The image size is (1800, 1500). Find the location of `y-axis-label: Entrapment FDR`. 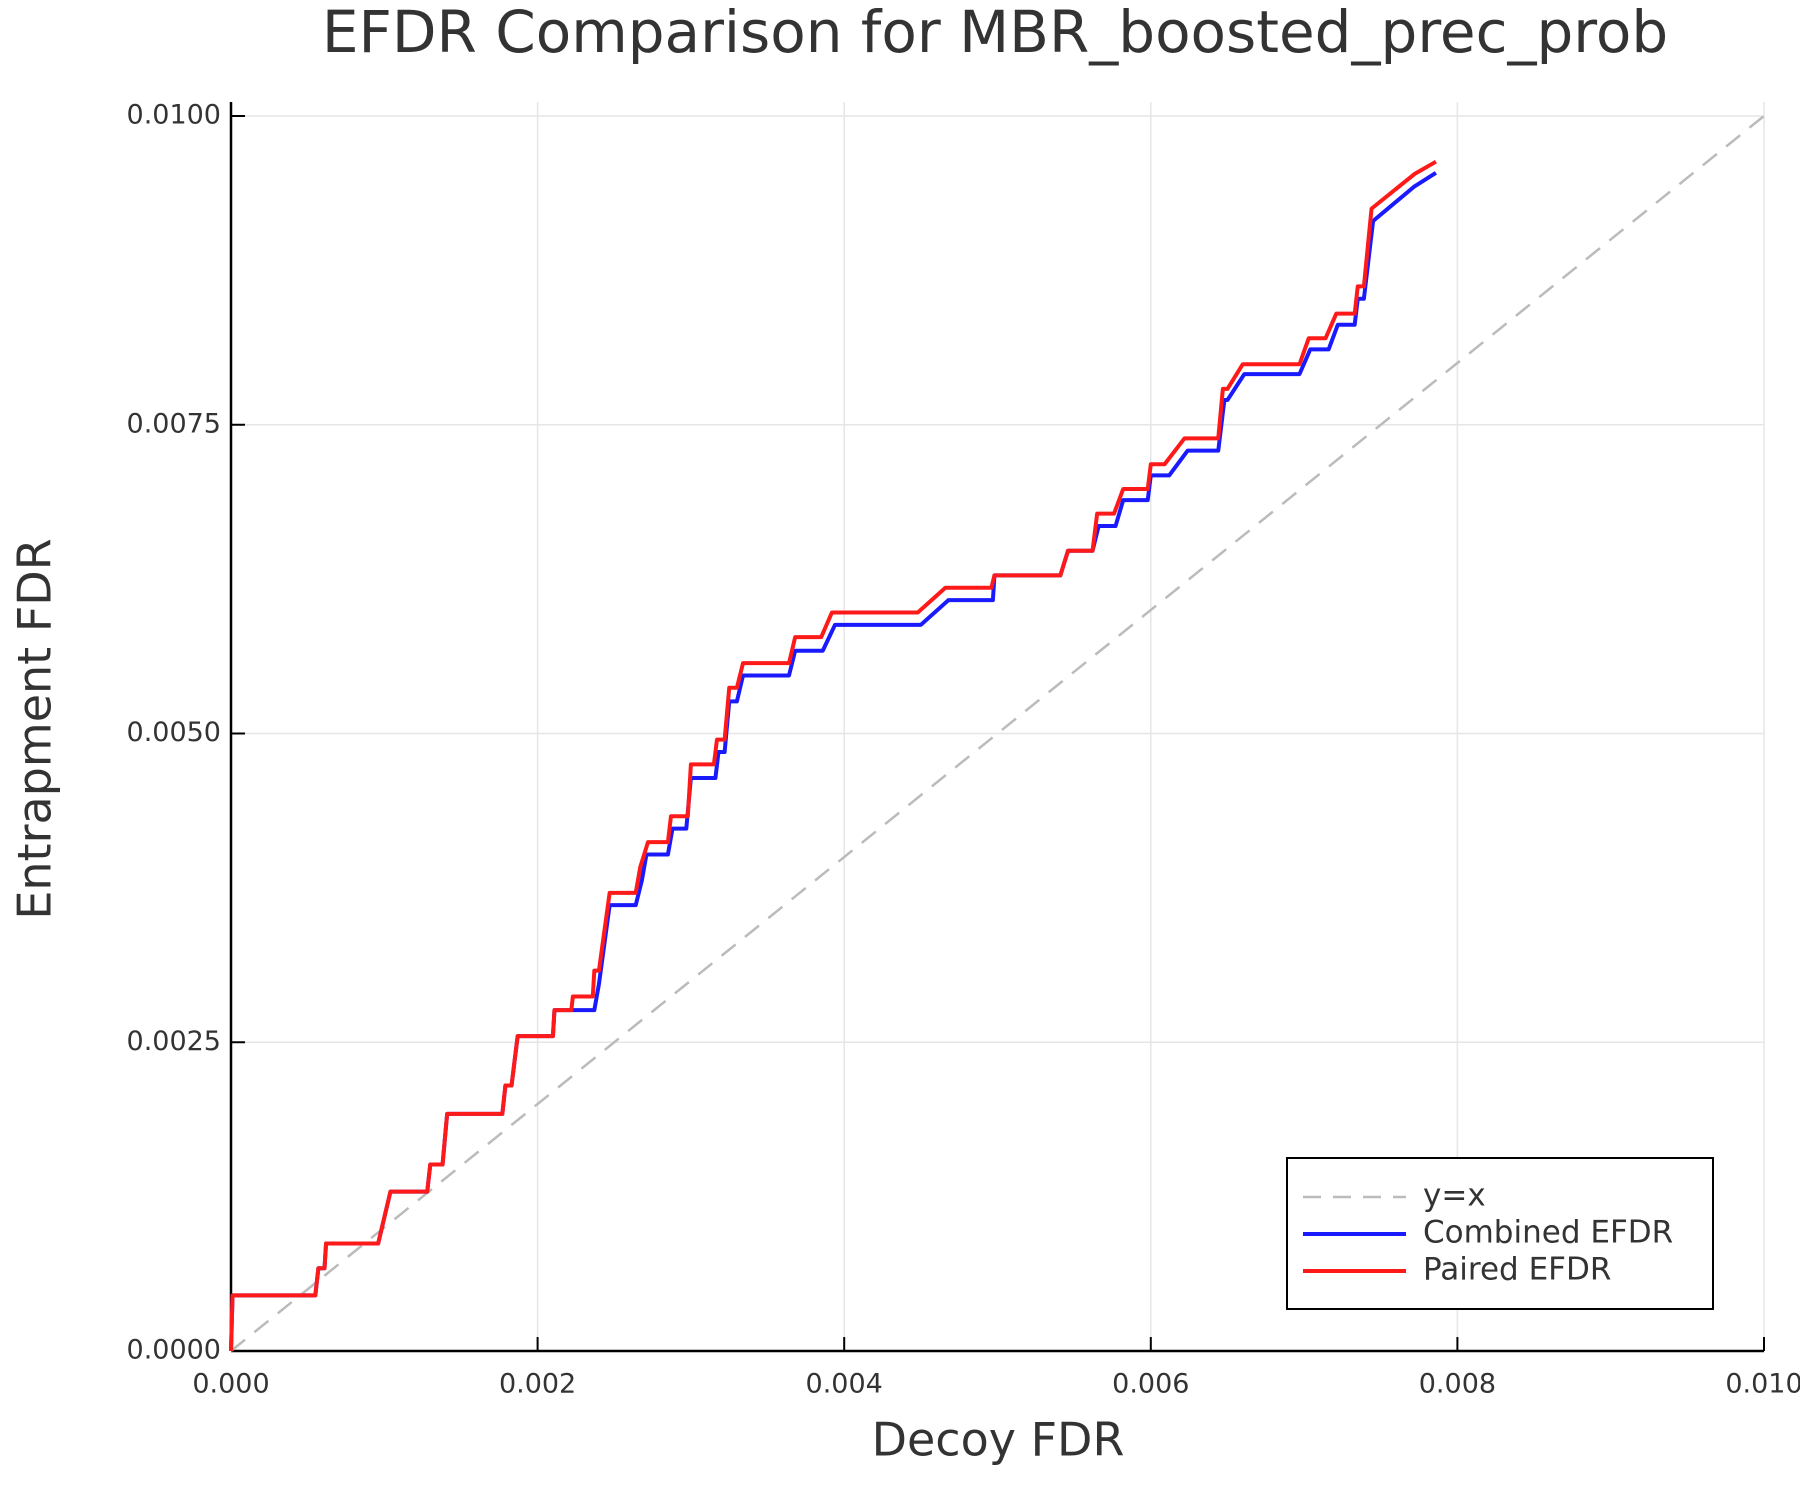

y-axis-label: Entrapment FDR is located at coordinates (35, 728).